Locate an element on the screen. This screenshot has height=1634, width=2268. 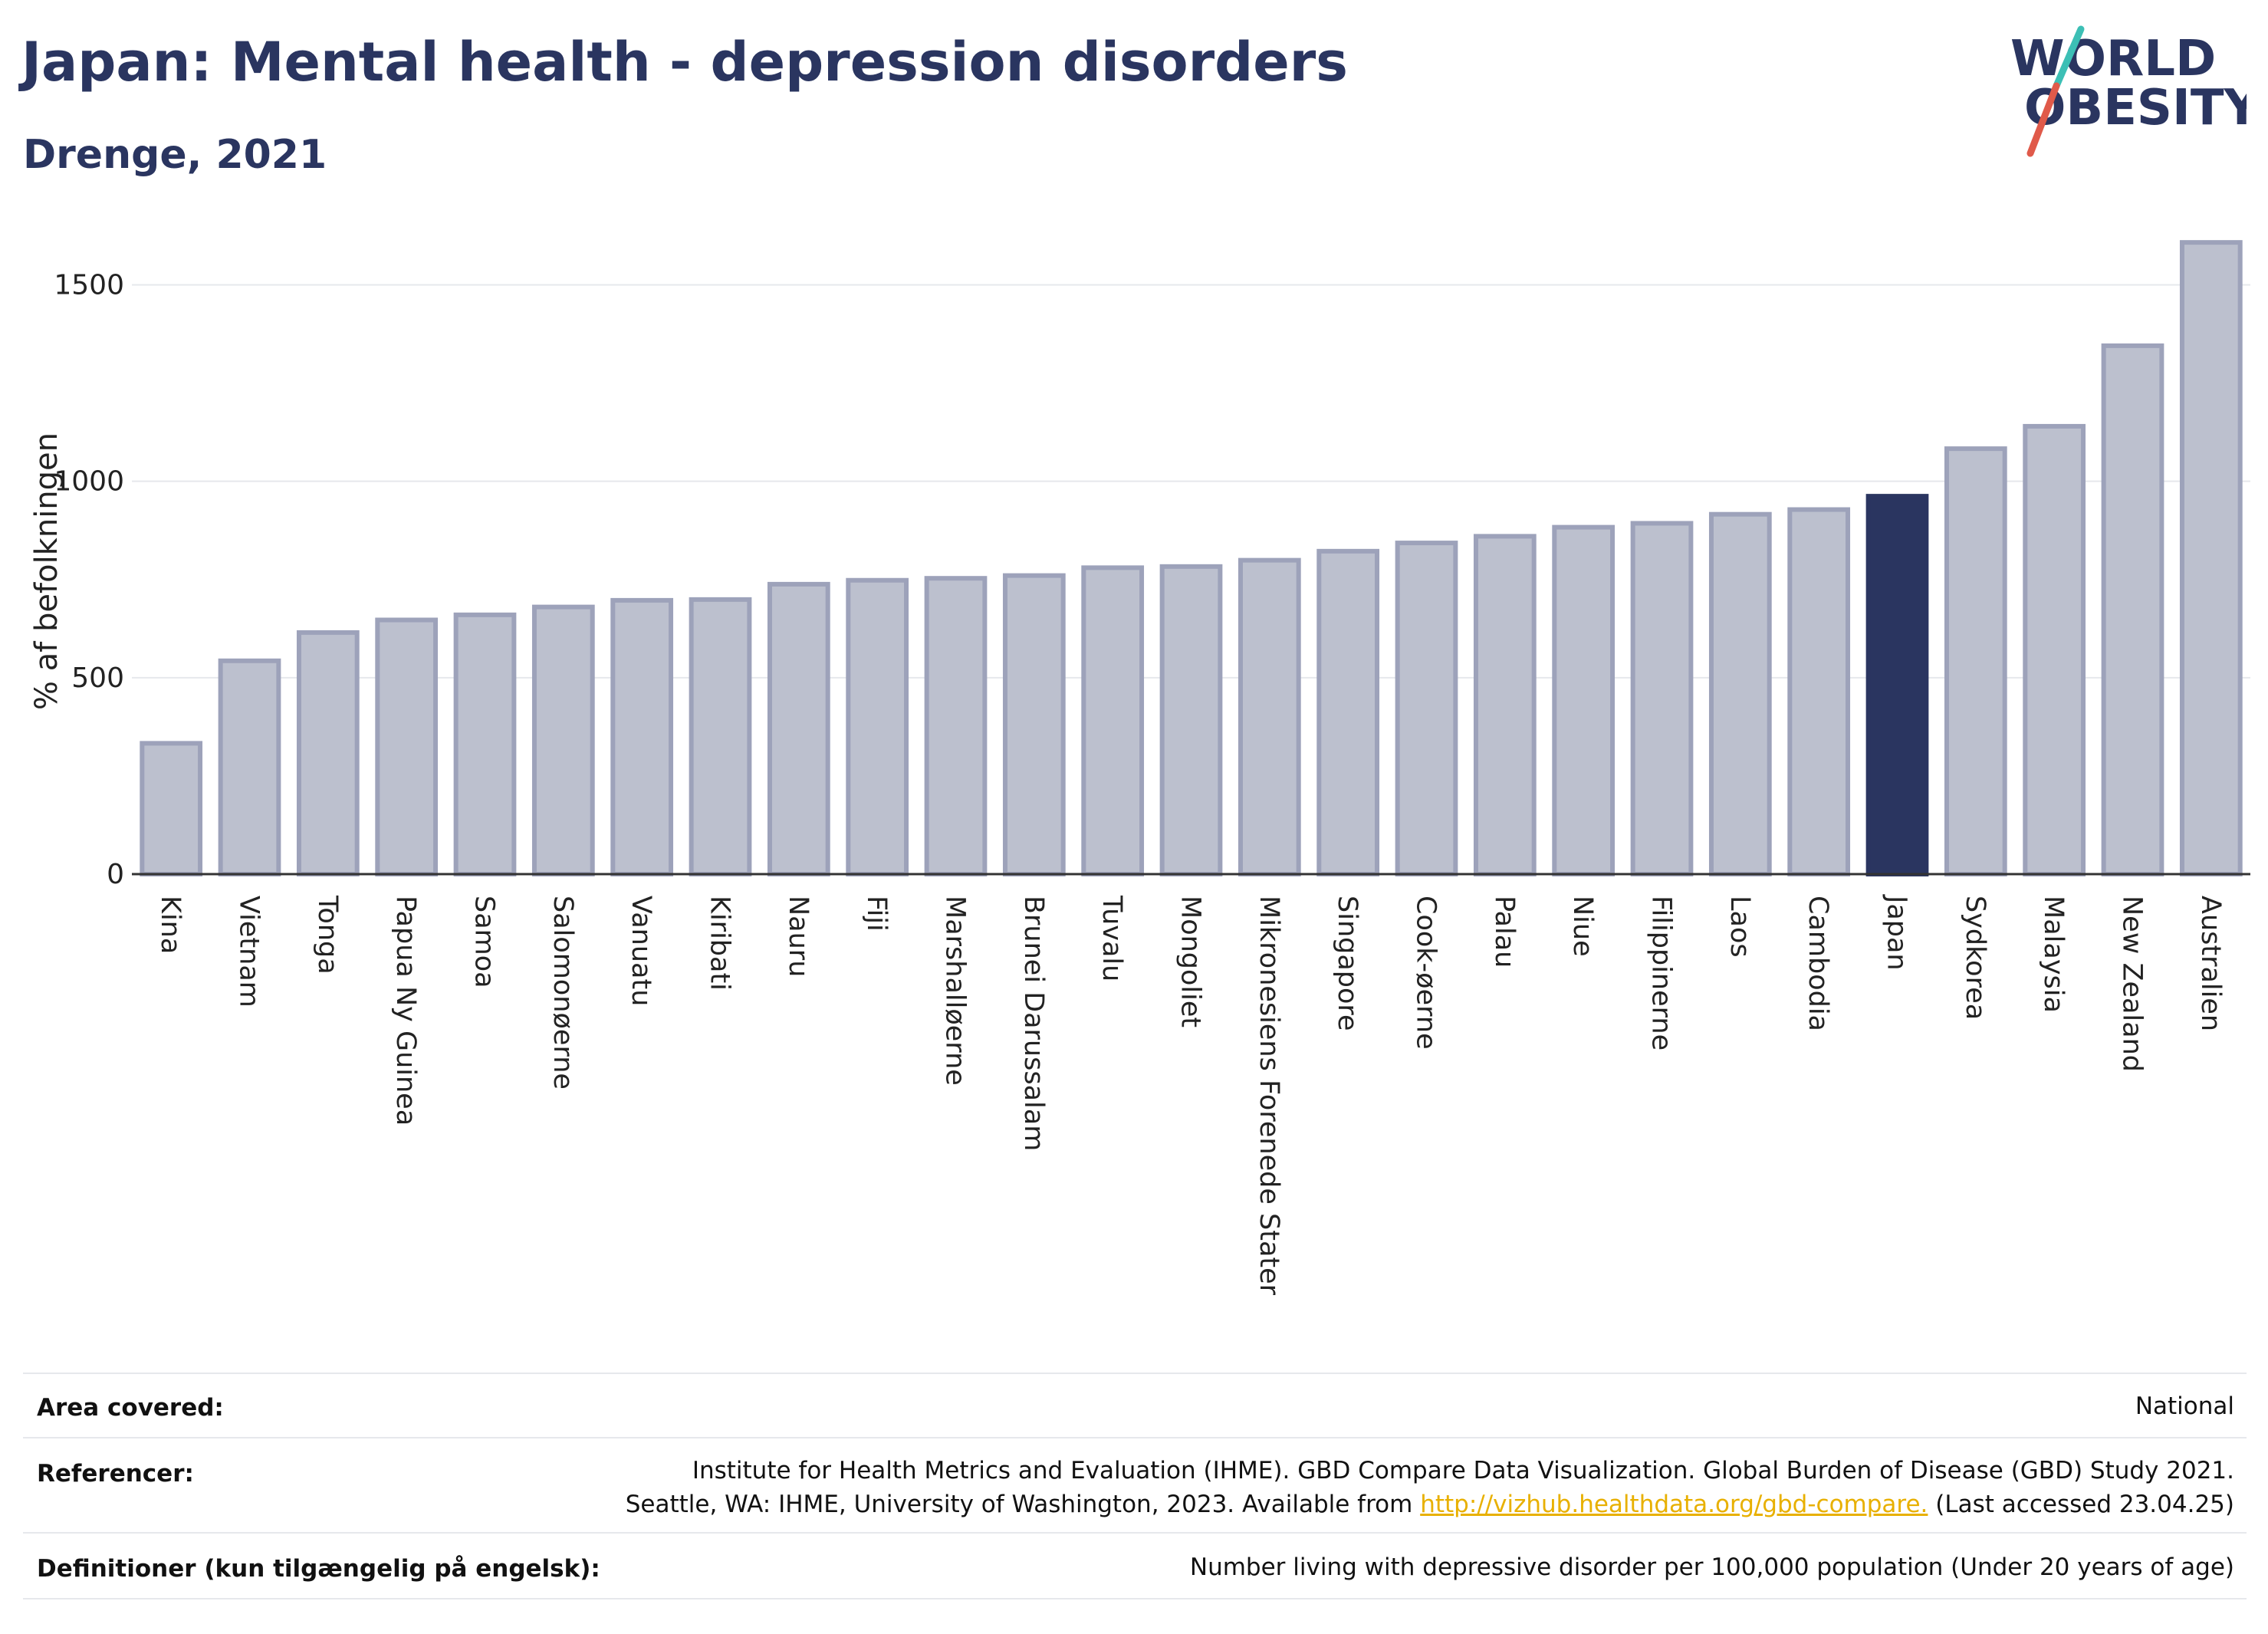
bar-filippinerne is located at coordinates (1662, 699).